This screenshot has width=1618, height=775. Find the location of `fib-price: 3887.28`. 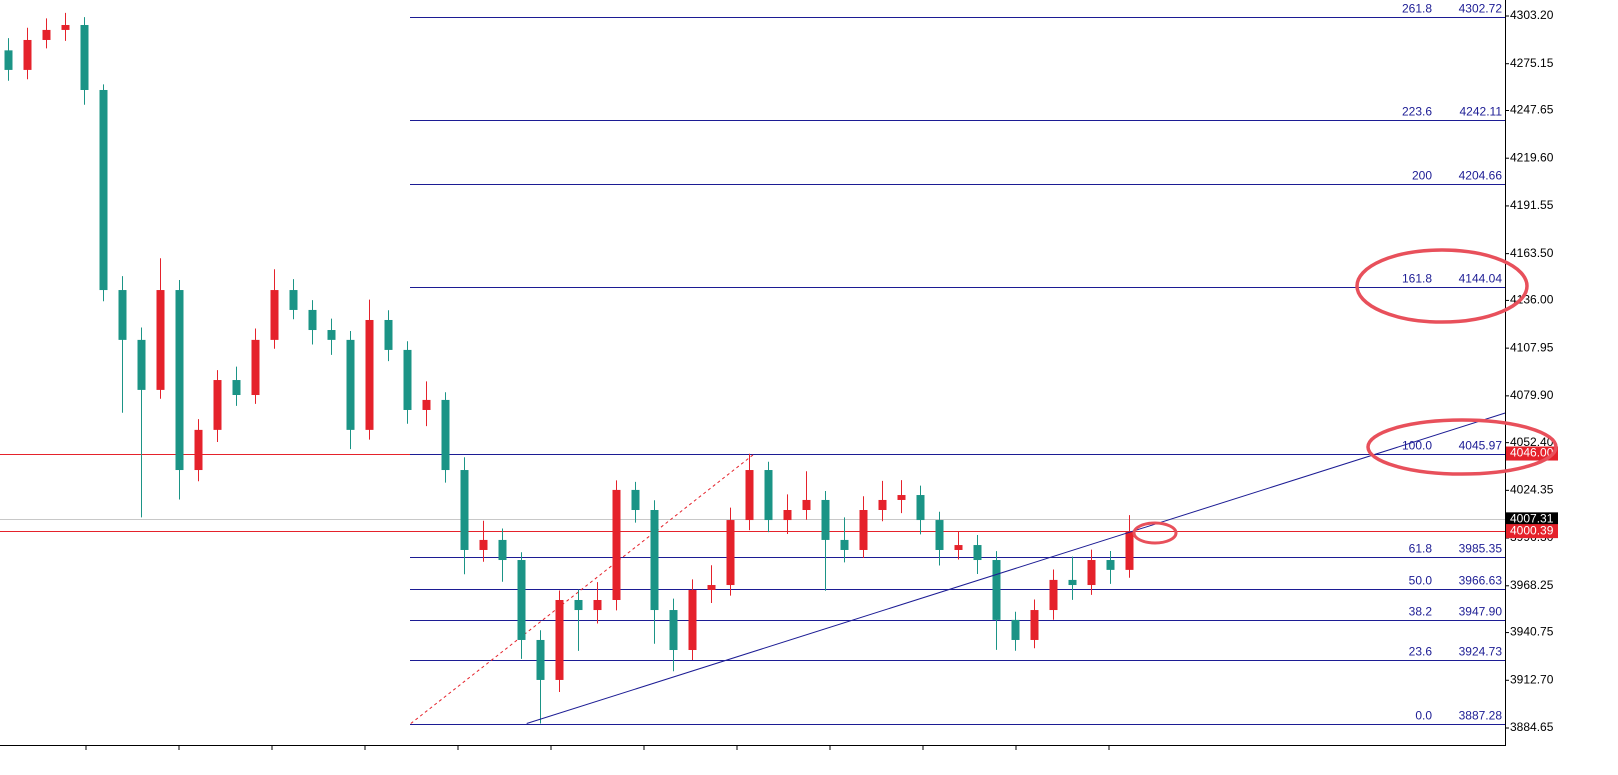

fib-price: 3887.28 is located at coordinates (1481, 716).